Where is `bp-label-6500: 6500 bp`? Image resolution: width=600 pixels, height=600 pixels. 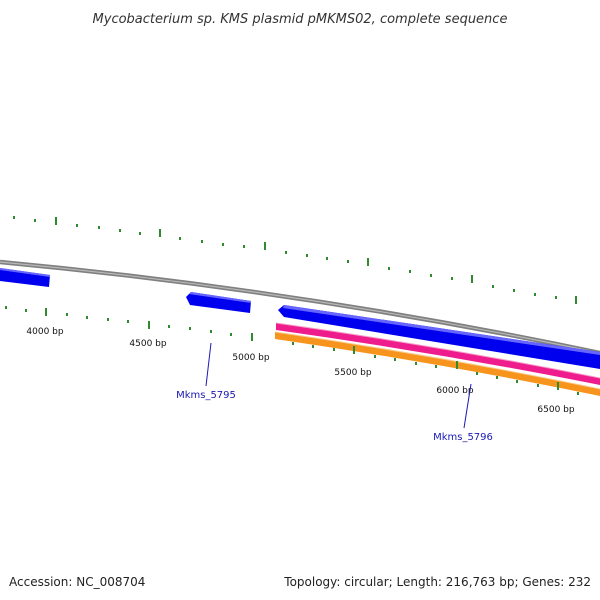 bp-label-6500: 6500 bp is located at coordinates (555, 410).